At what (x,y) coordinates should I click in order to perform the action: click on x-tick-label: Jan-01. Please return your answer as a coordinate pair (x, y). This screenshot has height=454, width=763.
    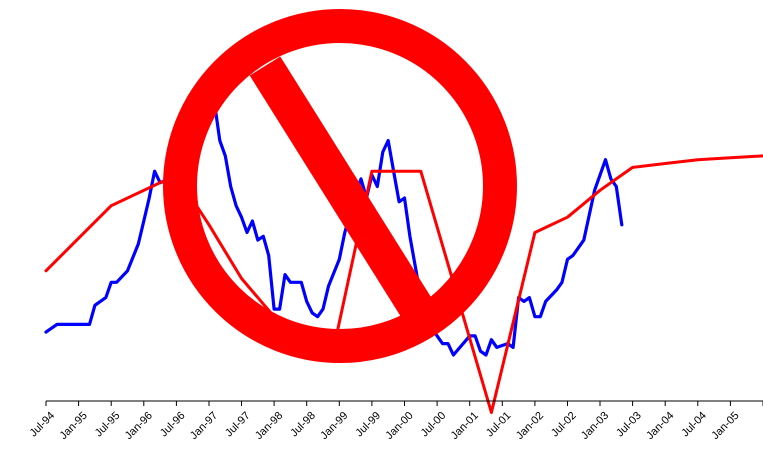
    Looking at the image, I should click on (465, 426).